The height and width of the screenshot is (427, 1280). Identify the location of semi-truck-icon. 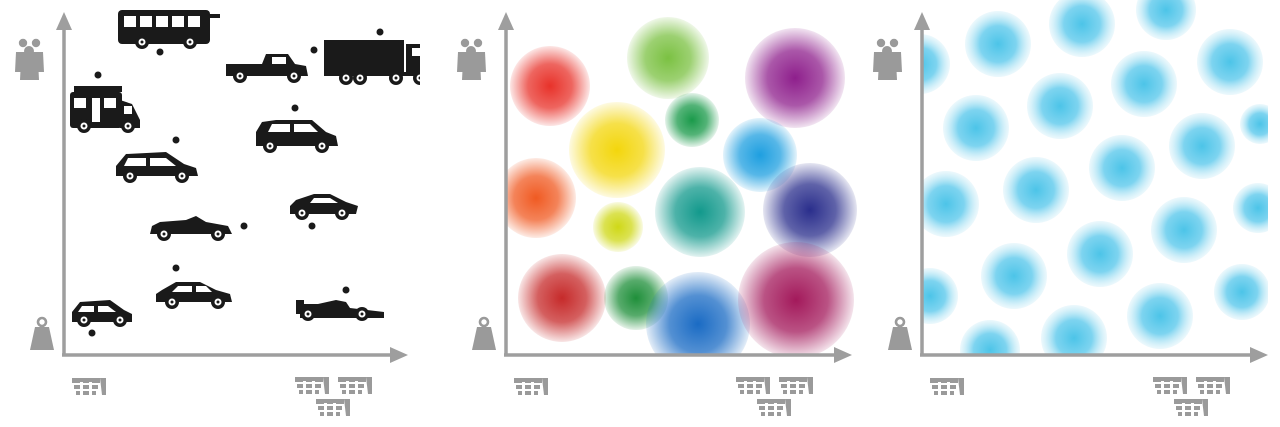
(372, 62).